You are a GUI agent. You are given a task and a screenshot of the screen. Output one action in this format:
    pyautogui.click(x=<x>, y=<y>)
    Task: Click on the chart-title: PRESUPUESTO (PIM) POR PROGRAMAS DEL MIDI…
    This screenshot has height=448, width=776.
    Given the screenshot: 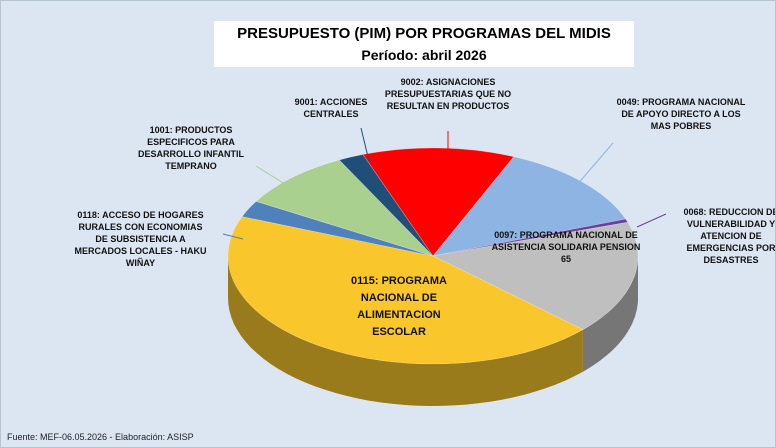 What is the action you would take?
    pyautogui.click(x=424, y=33)
    